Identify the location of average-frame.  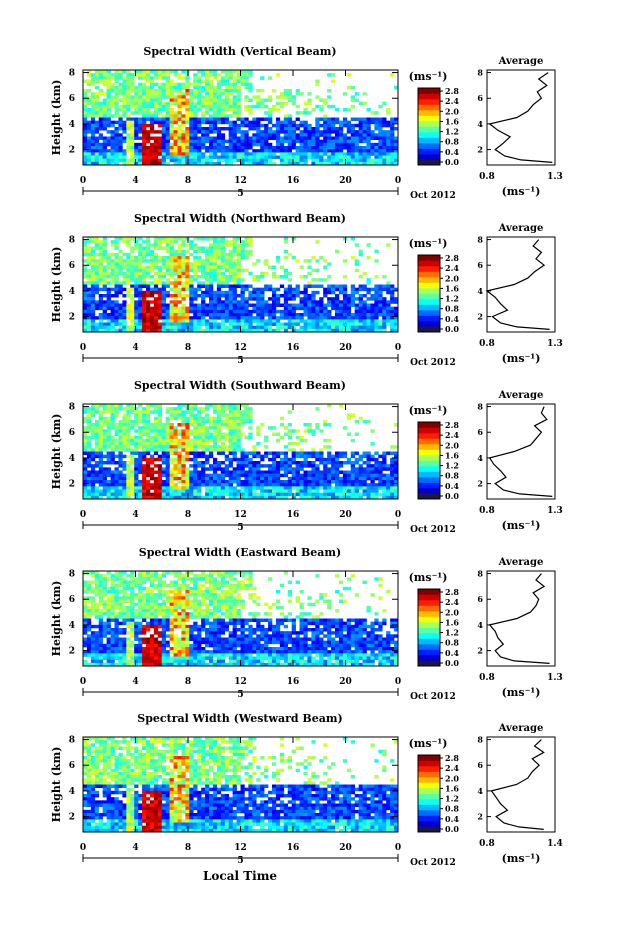
(521, 117).